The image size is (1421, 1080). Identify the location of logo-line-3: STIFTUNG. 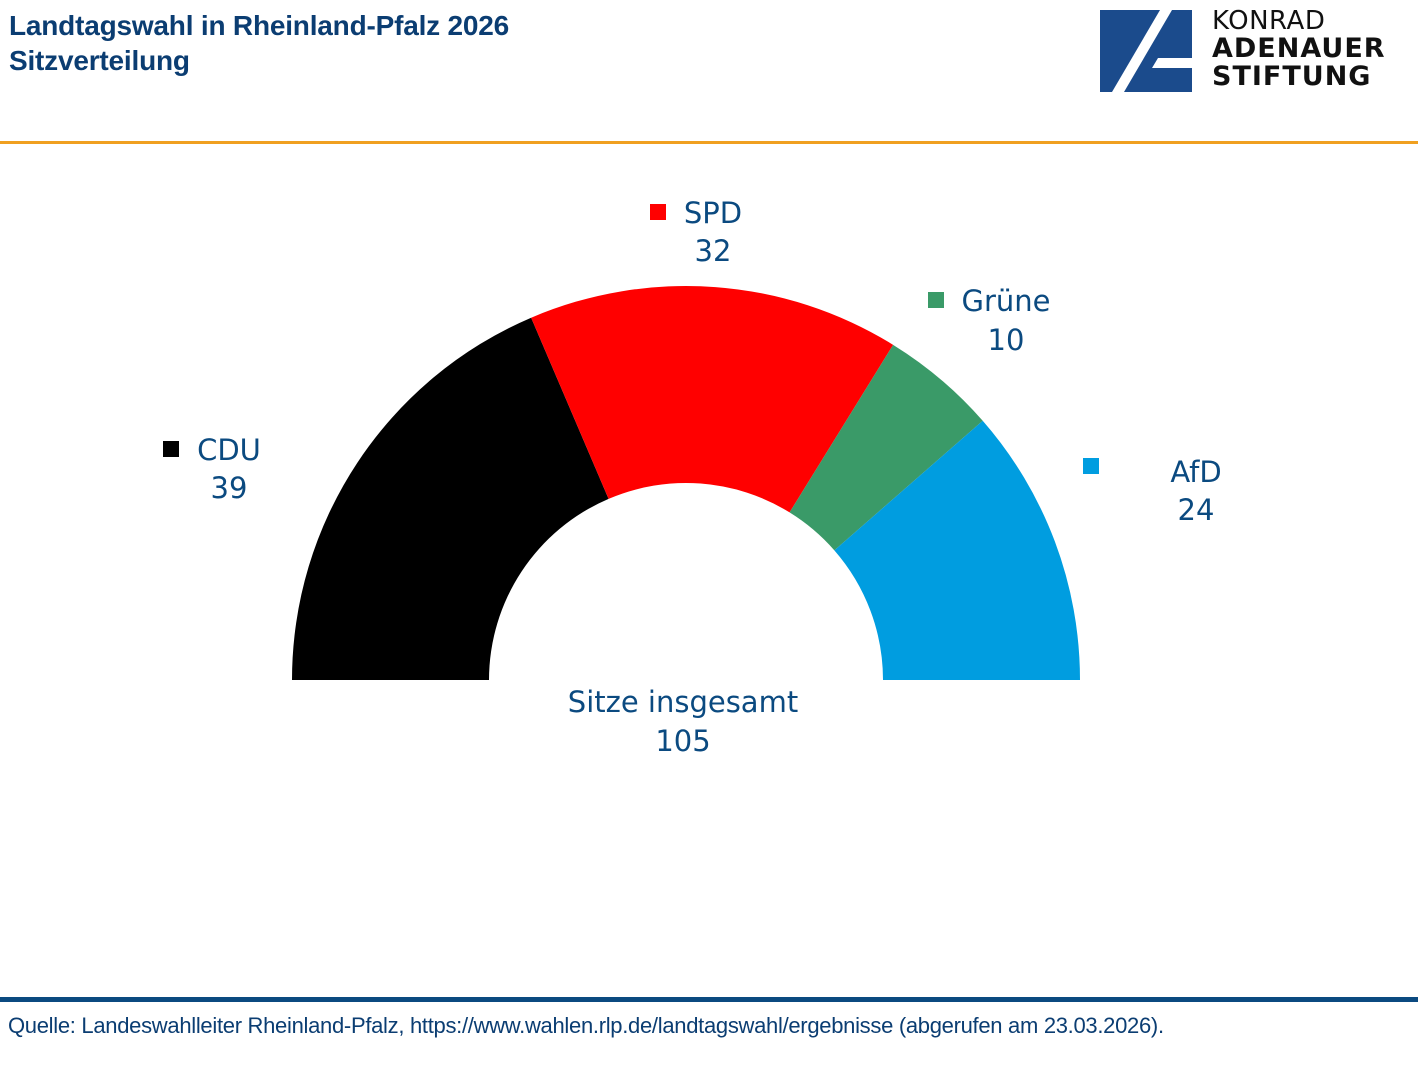
(1292, 76).